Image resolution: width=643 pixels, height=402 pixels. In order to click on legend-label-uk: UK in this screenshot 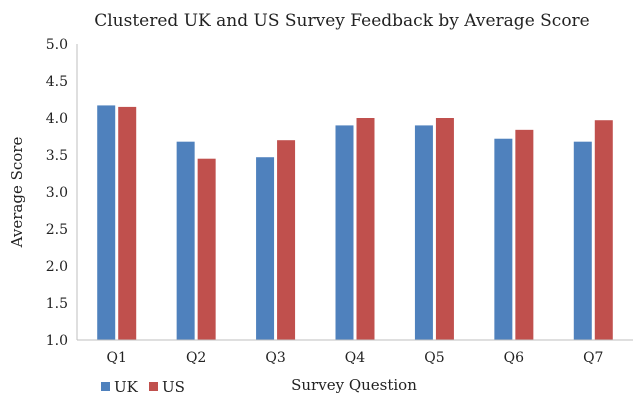, I will do `click(126, 387)`.